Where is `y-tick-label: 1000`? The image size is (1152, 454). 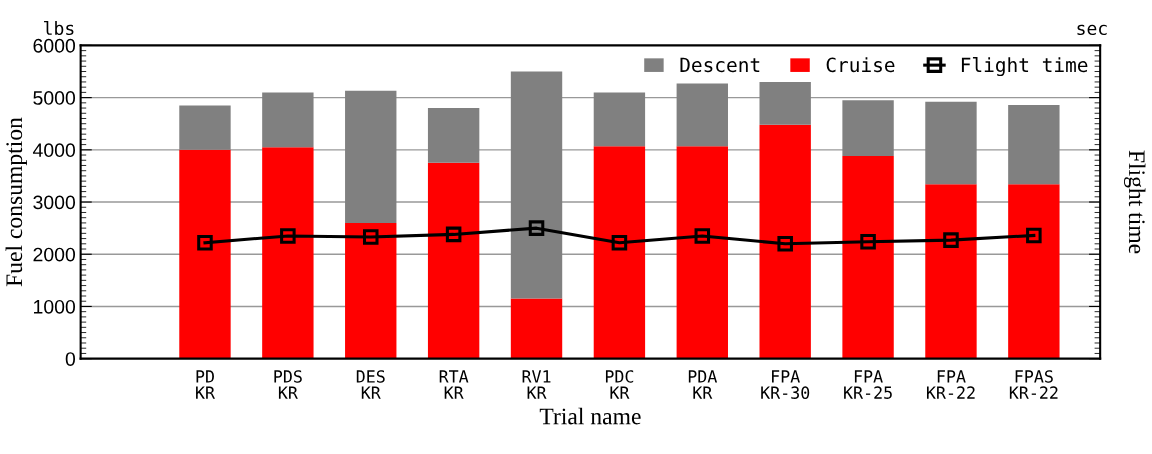 y-tick-label: 1000 is located at coordinates (55, 306).